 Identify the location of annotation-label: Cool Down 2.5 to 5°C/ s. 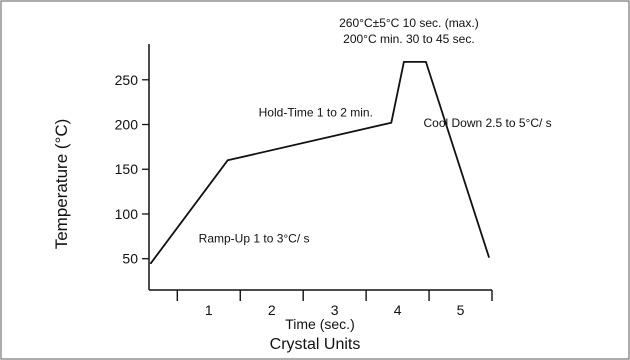
(487, 123).